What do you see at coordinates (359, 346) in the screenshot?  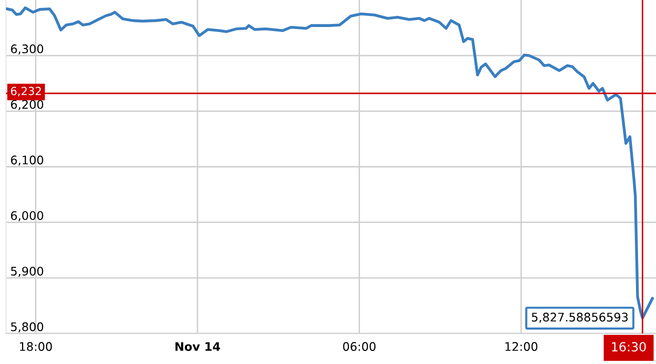 I see `x-tick-label: 06:00` at bounding box center [359, 346].